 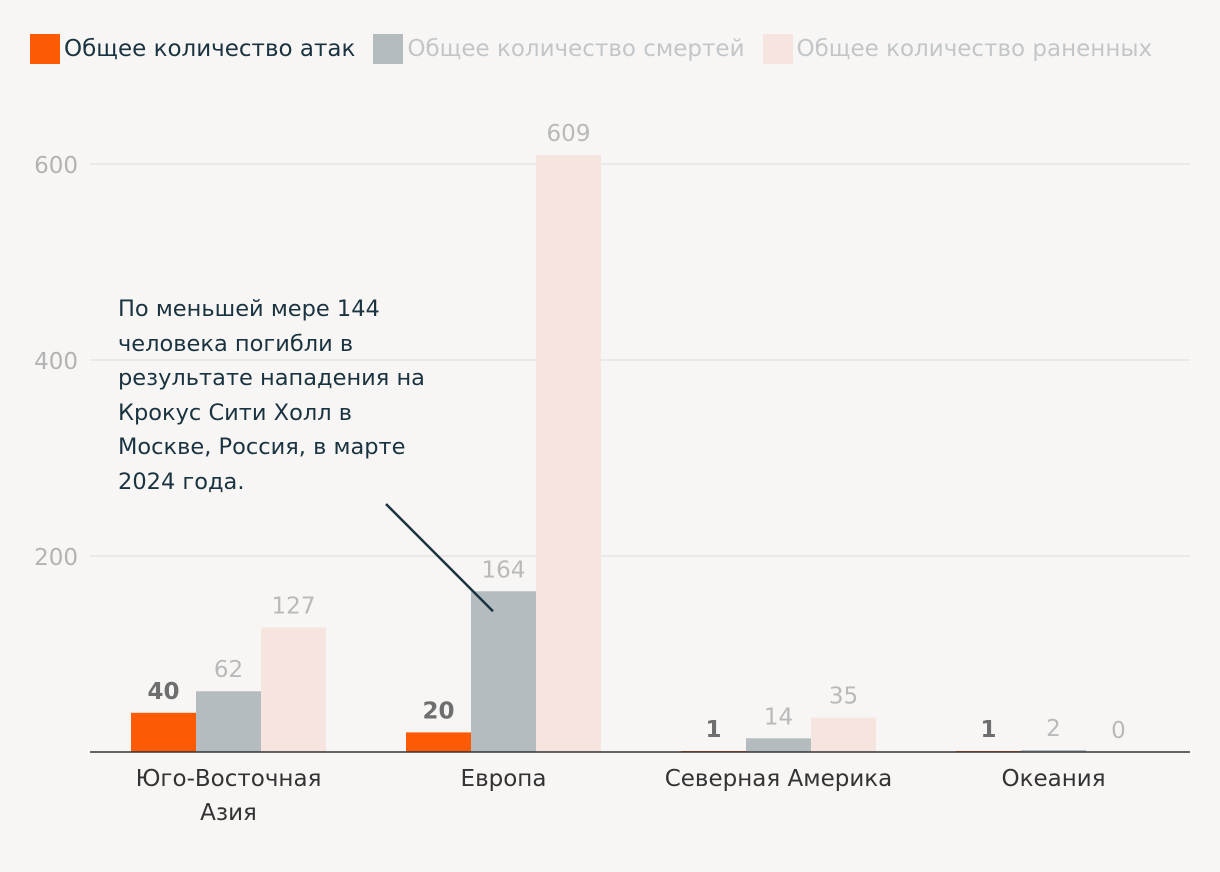 What do you see at coordinates (228, 813) in the screenshot?
I see `x-tick-label: Азия` at bounding box center [228, 813].